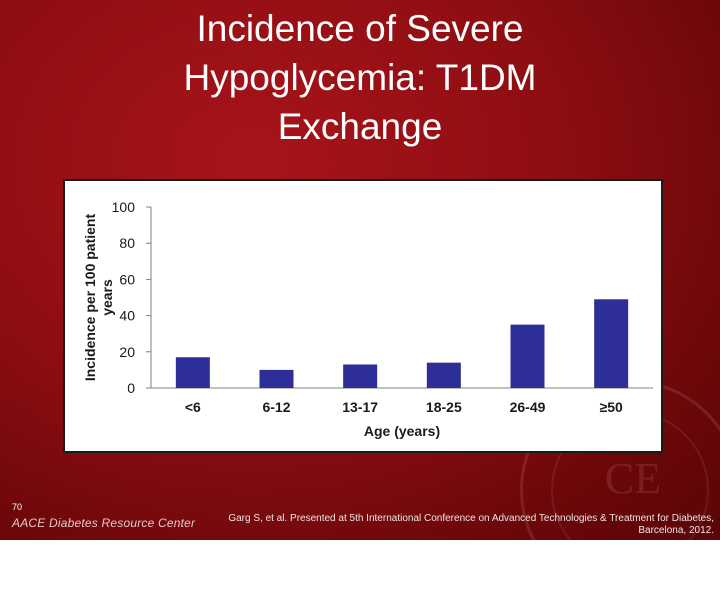 The width and height of the screenshot is (720, 600). I want to click on citation-line-2: Barcelona, 2012., so click(676, 530).